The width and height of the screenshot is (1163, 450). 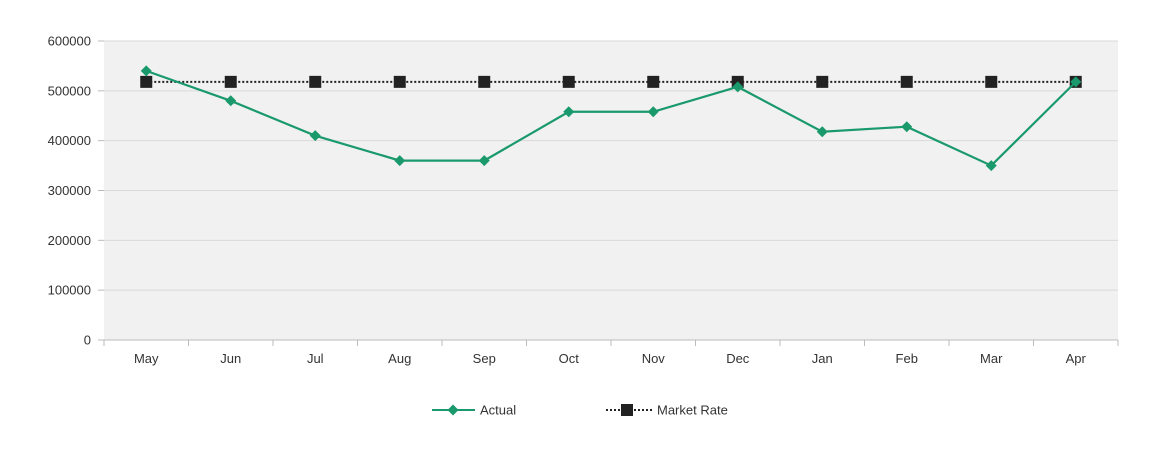 I want to click on y-tick-label: 100000, so click(x=69, y=290).